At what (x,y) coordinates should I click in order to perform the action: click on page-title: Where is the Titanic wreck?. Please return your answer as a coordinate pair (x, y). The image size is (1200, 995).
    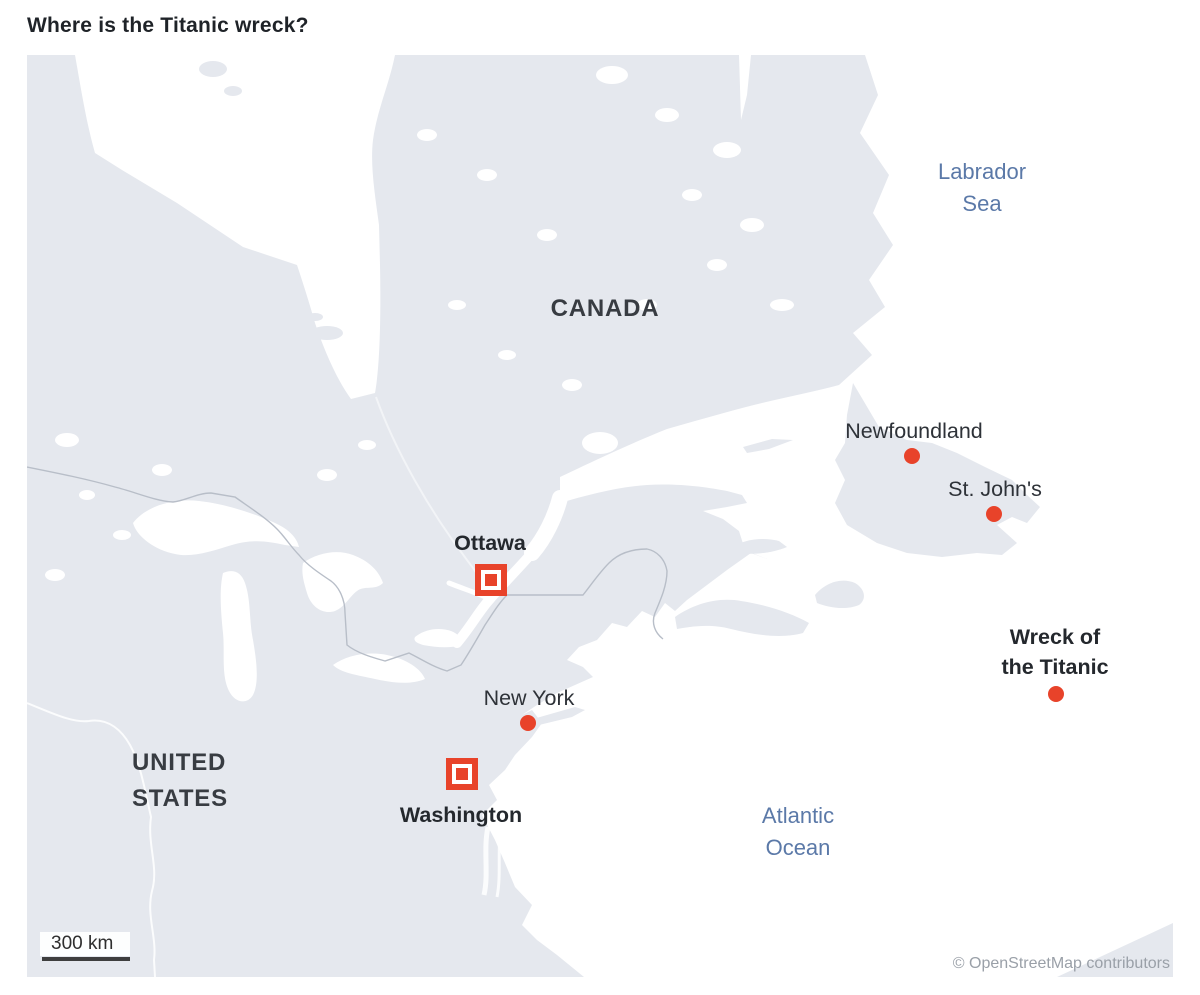
    Looking at the image, I should click on (168, 25).